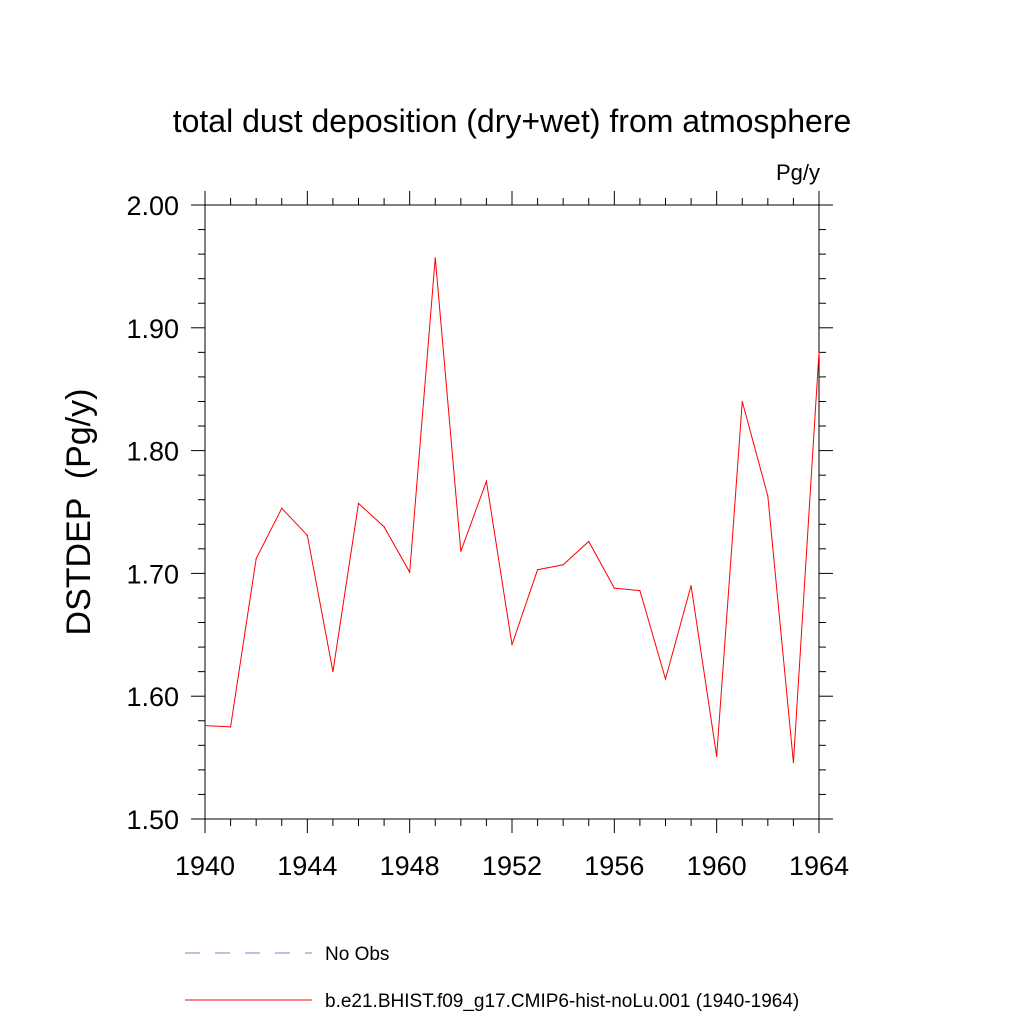  Describe the element at coordinates (152, 452) in the screenshot. I see `y-tick-label: 1.80` at that location.